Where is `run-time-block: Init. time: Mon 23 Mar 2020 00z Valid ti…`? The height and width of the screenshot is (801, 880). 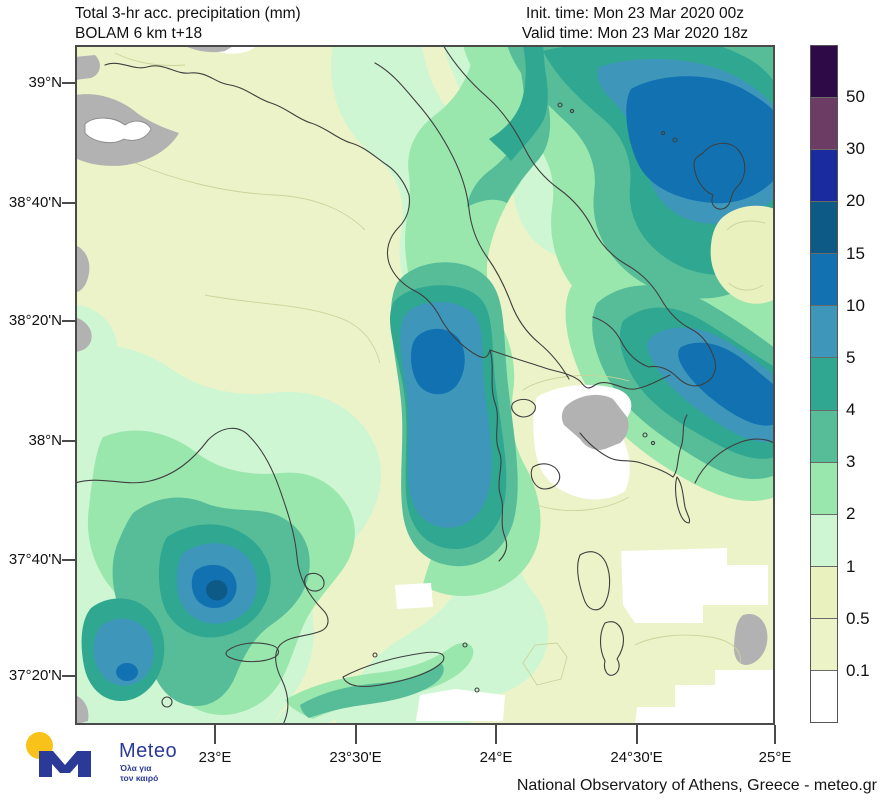 run-time-block: Init. time: Mon 23 Mar 2020 00z Valid ti… is located at coordinates (635, 24).